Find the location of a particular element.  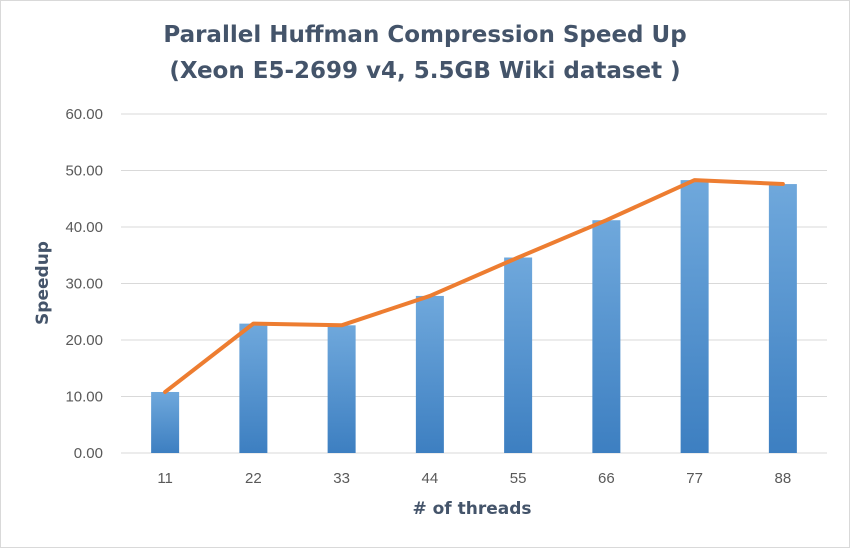

x-tick-label: 66 is located at coordinates (606, 478).